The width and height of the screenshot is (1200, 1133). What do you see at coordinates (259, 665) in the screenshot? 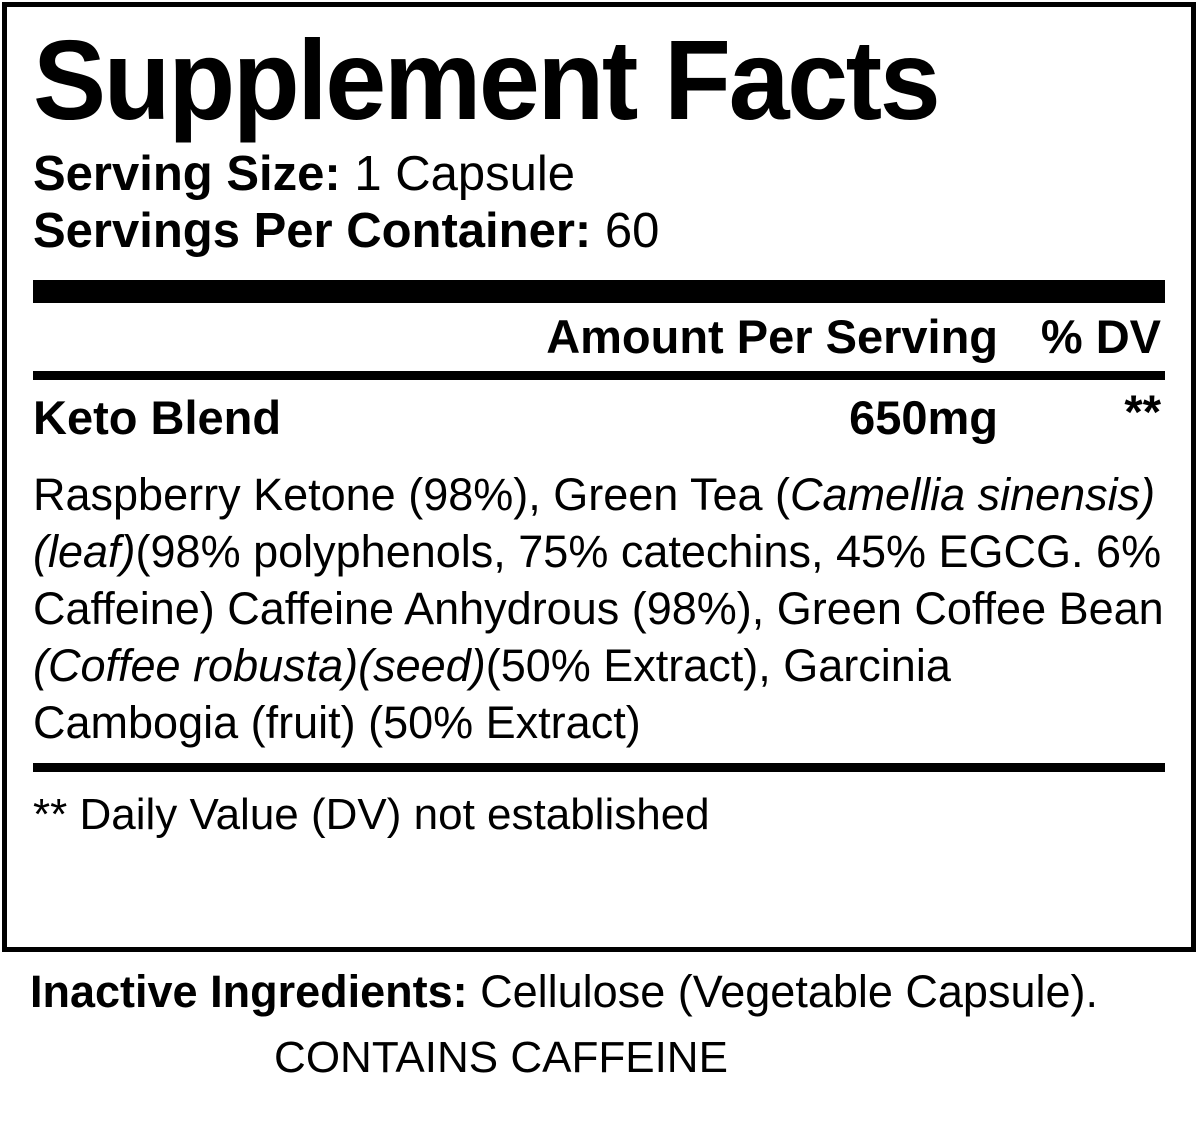
I see `ingredient-botanical-name: (Coffee robusta)(seed)` at bounding box center [259, 665].